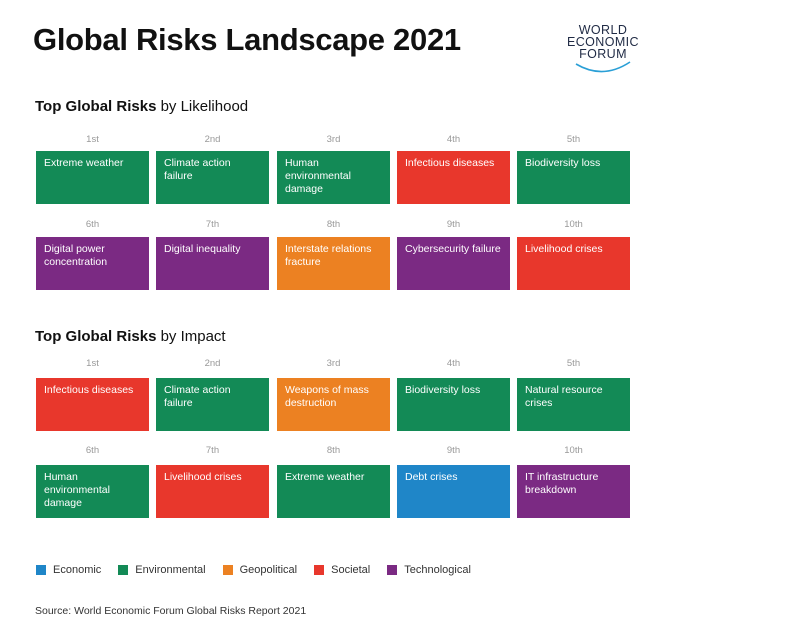  I want to click on legend-item: Technological, so click(429, 570).